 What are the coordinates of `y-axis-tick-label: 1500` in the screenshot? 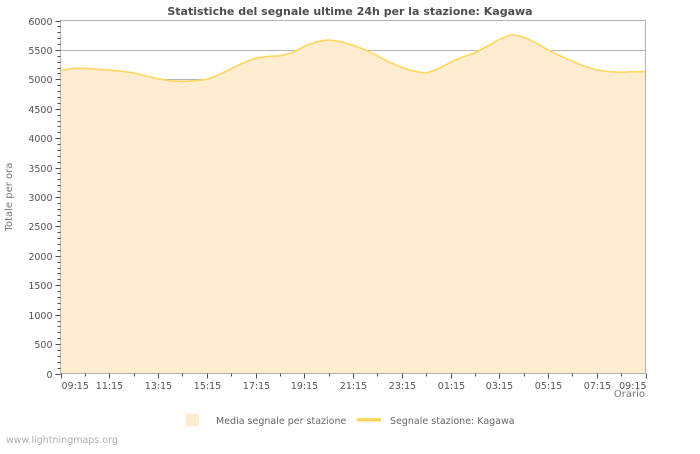 It's located at (40, 286).